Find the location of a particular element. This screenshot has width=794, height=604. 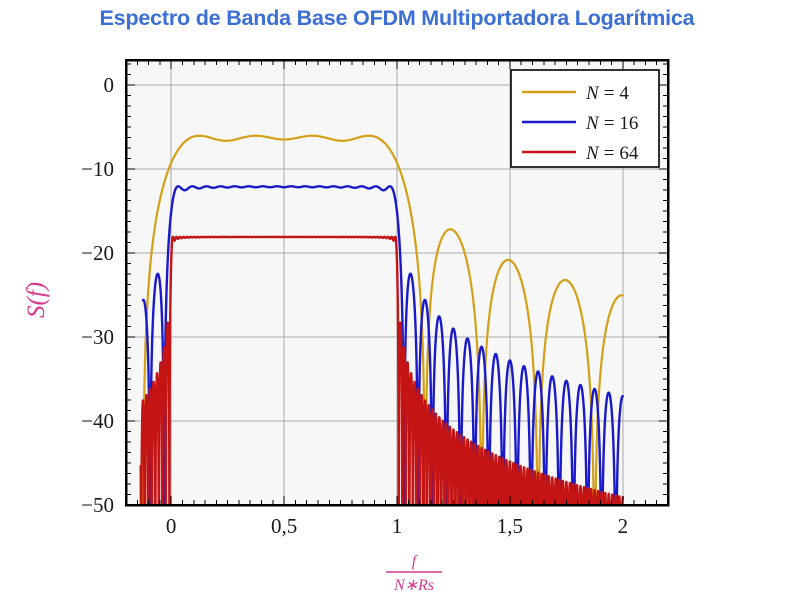

legend-label-0: N = 4 is located at coordinates (607, 93).